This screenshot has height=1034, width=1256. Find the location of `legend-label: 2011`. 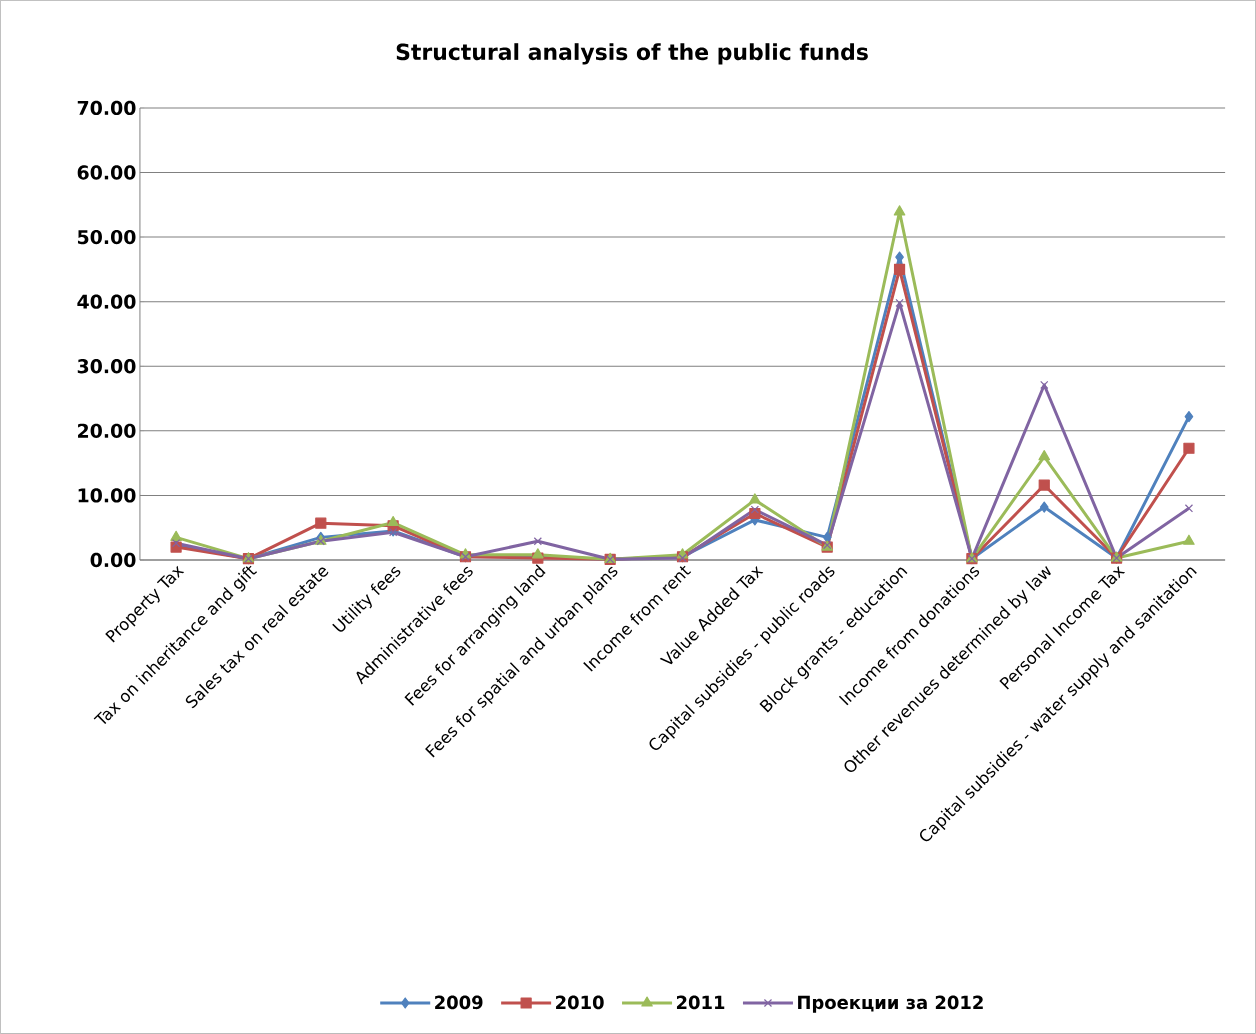

legend-label: 2011 is located at coordinates (700, 1002).